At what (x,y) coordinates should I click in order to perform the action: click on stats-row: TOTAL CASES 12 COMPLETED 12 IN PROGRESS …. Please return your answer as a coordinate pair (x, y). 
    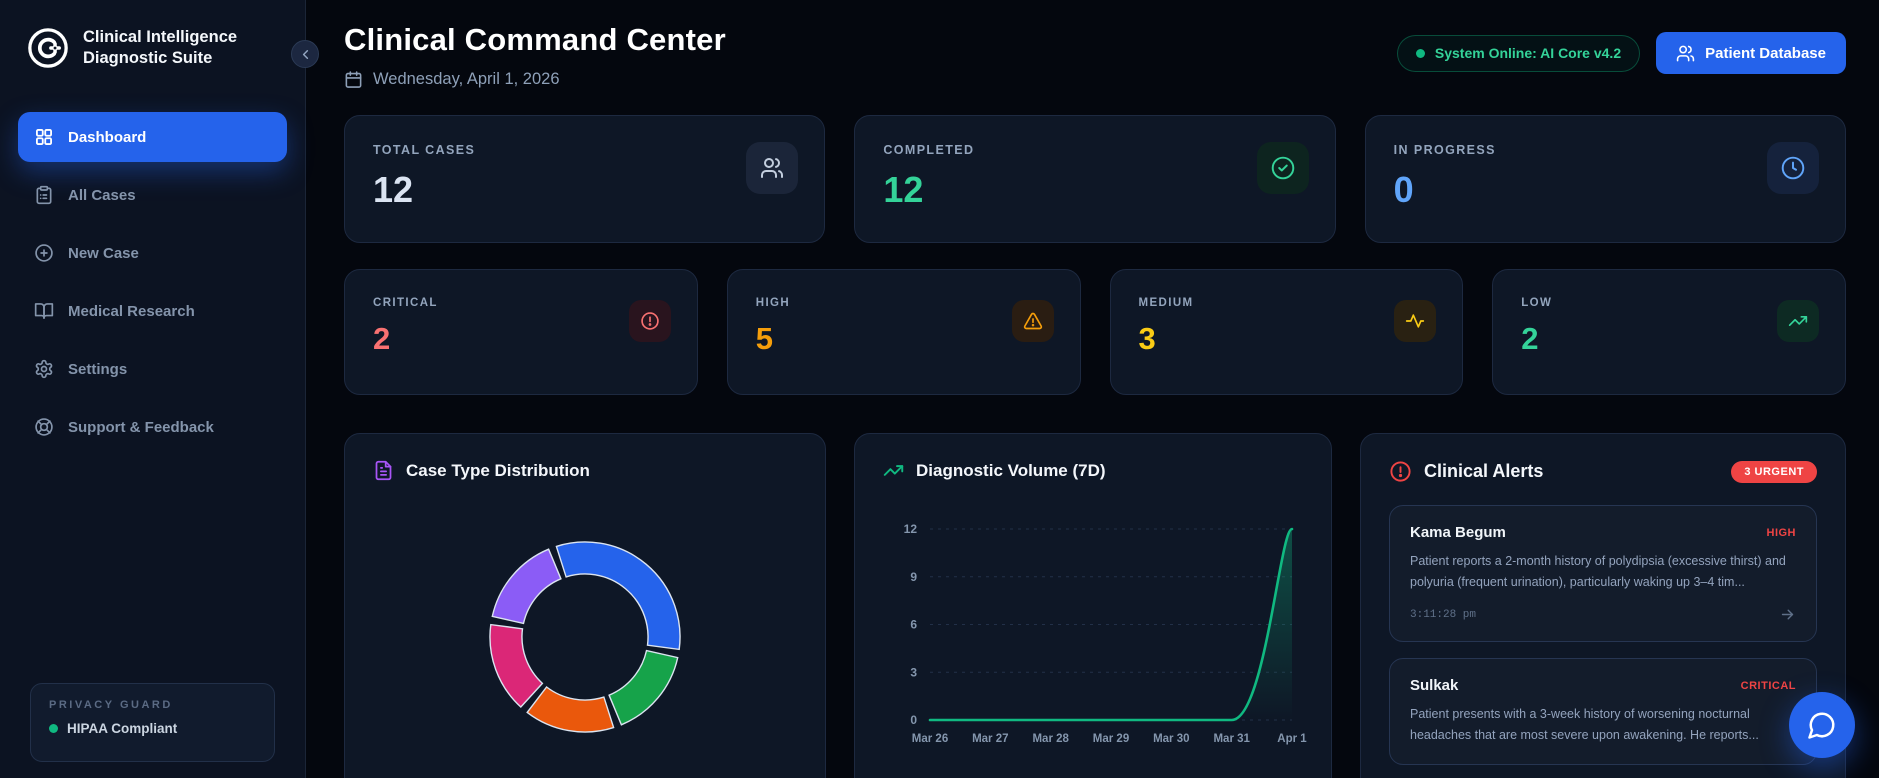
    Looking at the image, I should click on (1095, 179).